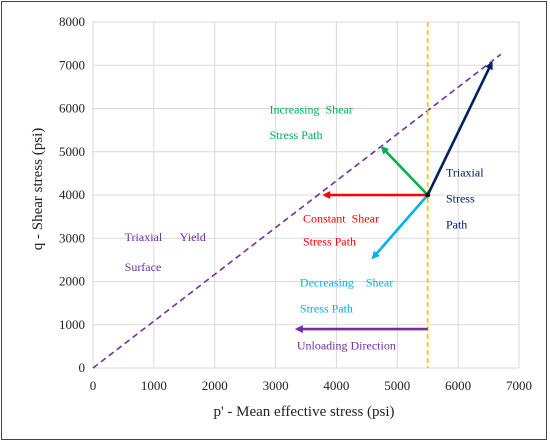  What do you see at coordinates (72, 64) in the screenshot?
I see `y-tick-label: 7000` at bounding box center [72, 64].